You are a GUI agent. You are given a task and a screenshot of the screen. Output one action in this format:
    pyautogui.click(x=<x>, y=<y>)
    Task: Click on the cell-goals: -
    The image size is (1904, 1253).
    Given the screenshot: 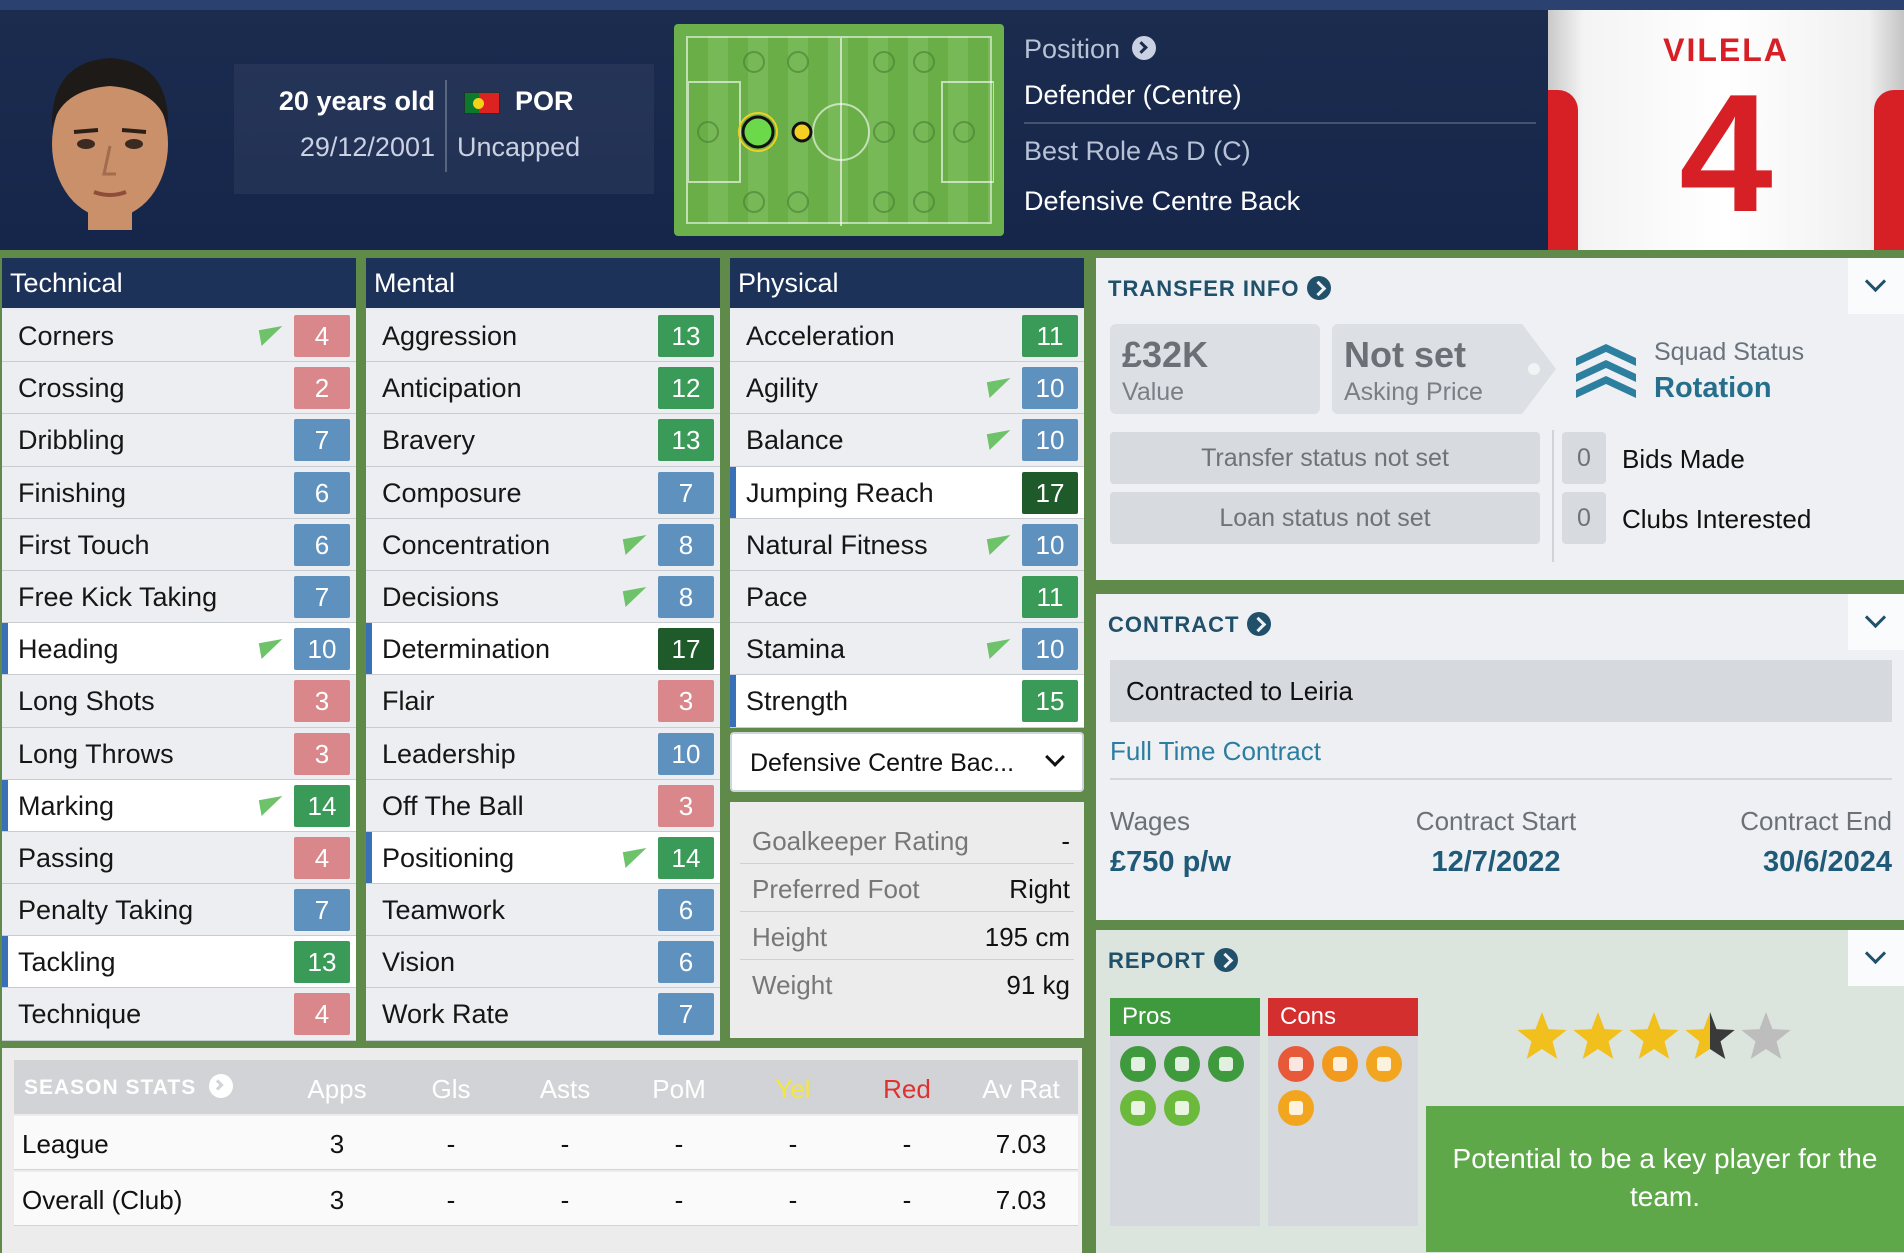 What is the action you would take?
    pyautogui.click(x=451, y=1200)
    